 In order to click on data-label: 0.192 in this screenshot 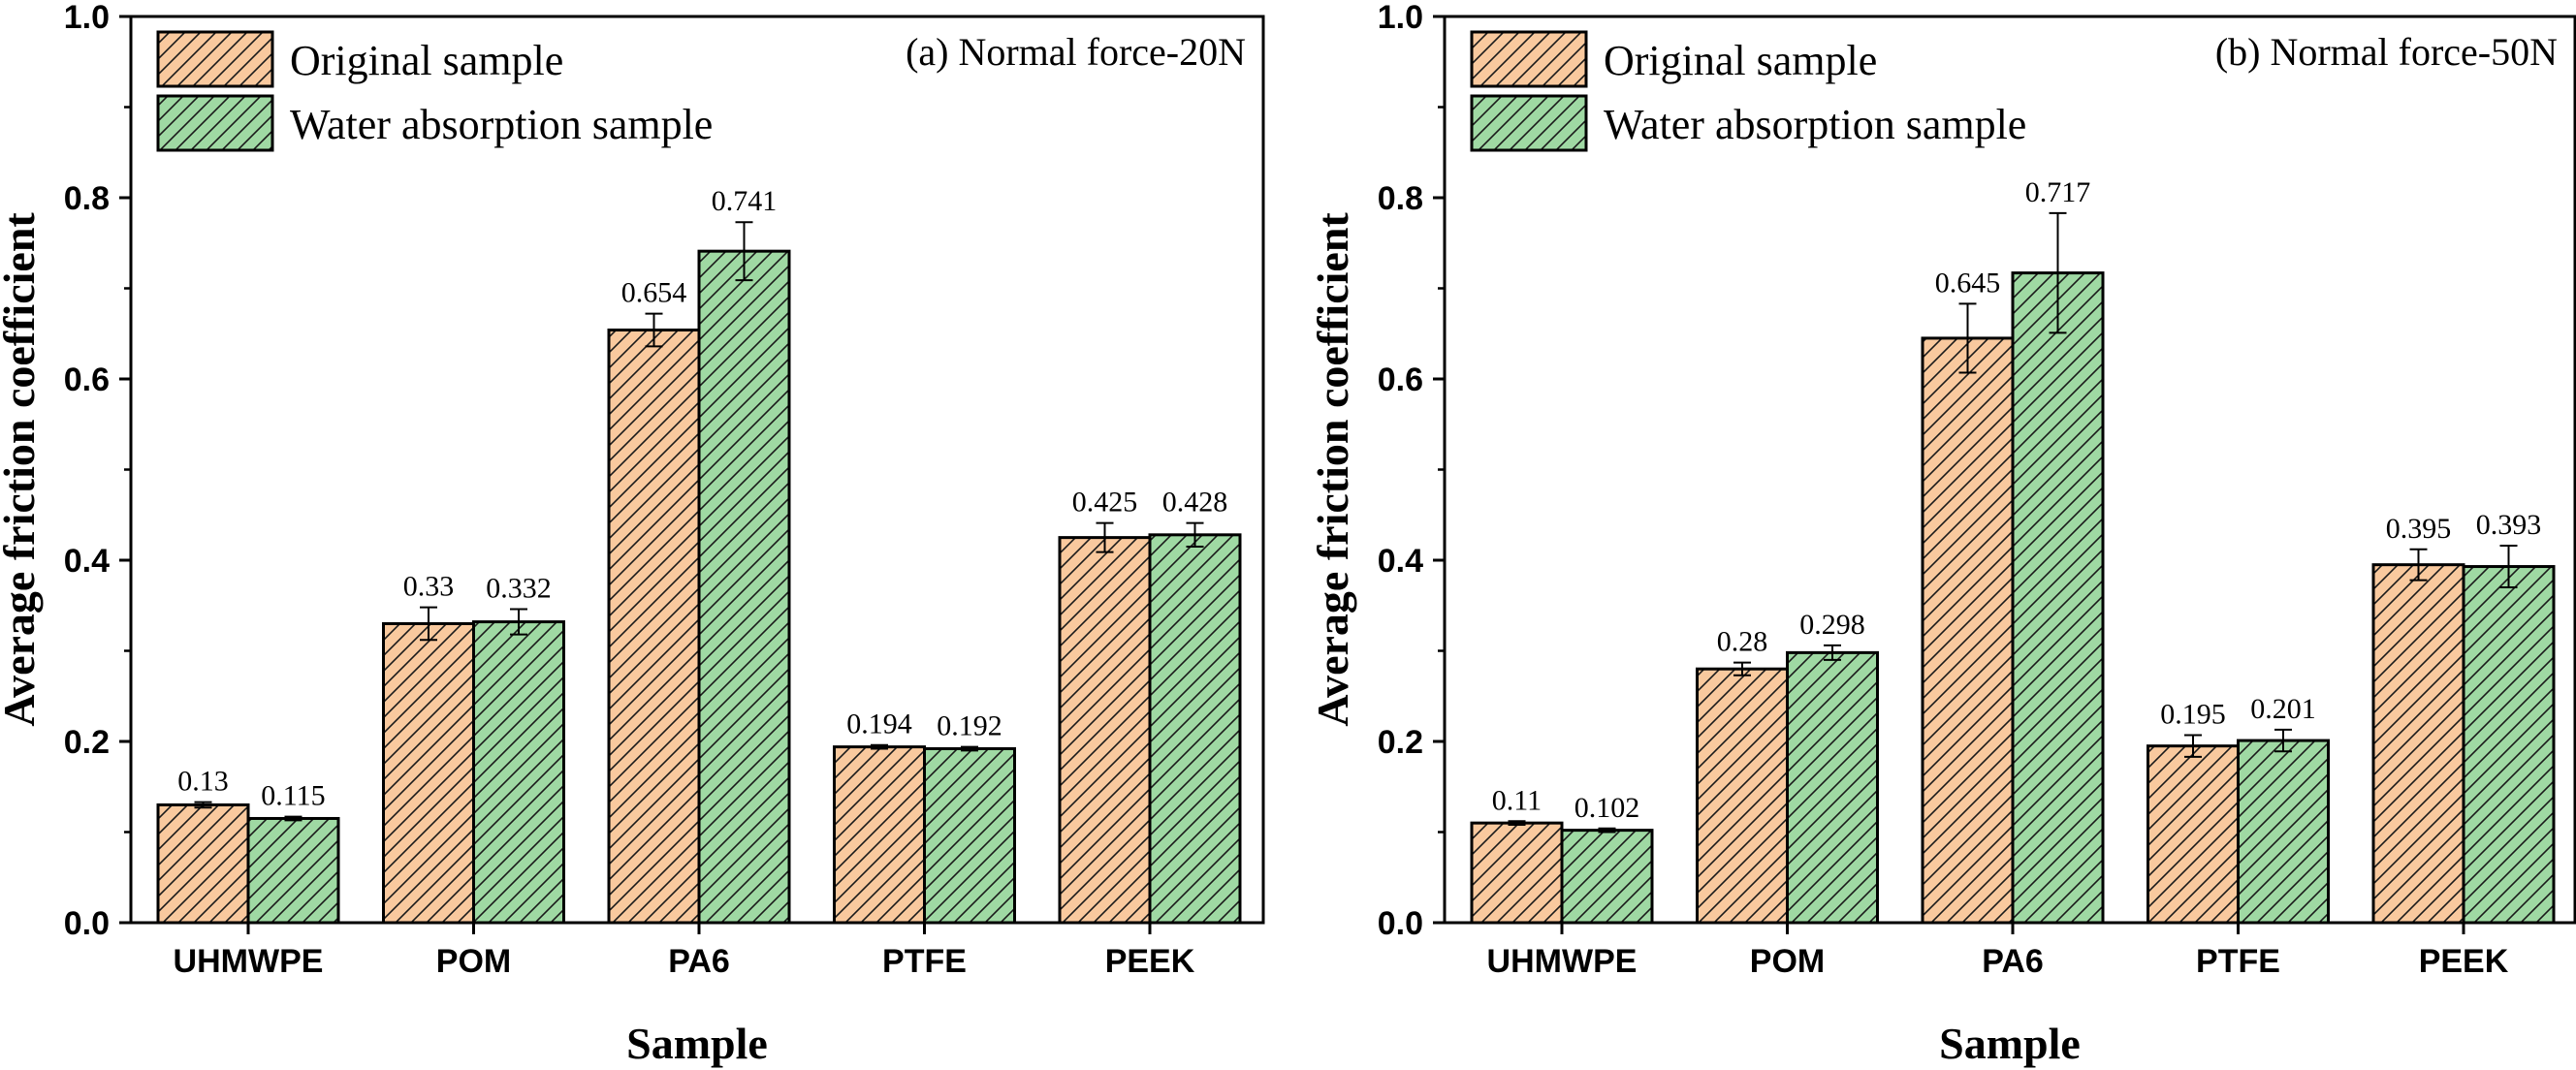, I will do `click(969, 726)`.